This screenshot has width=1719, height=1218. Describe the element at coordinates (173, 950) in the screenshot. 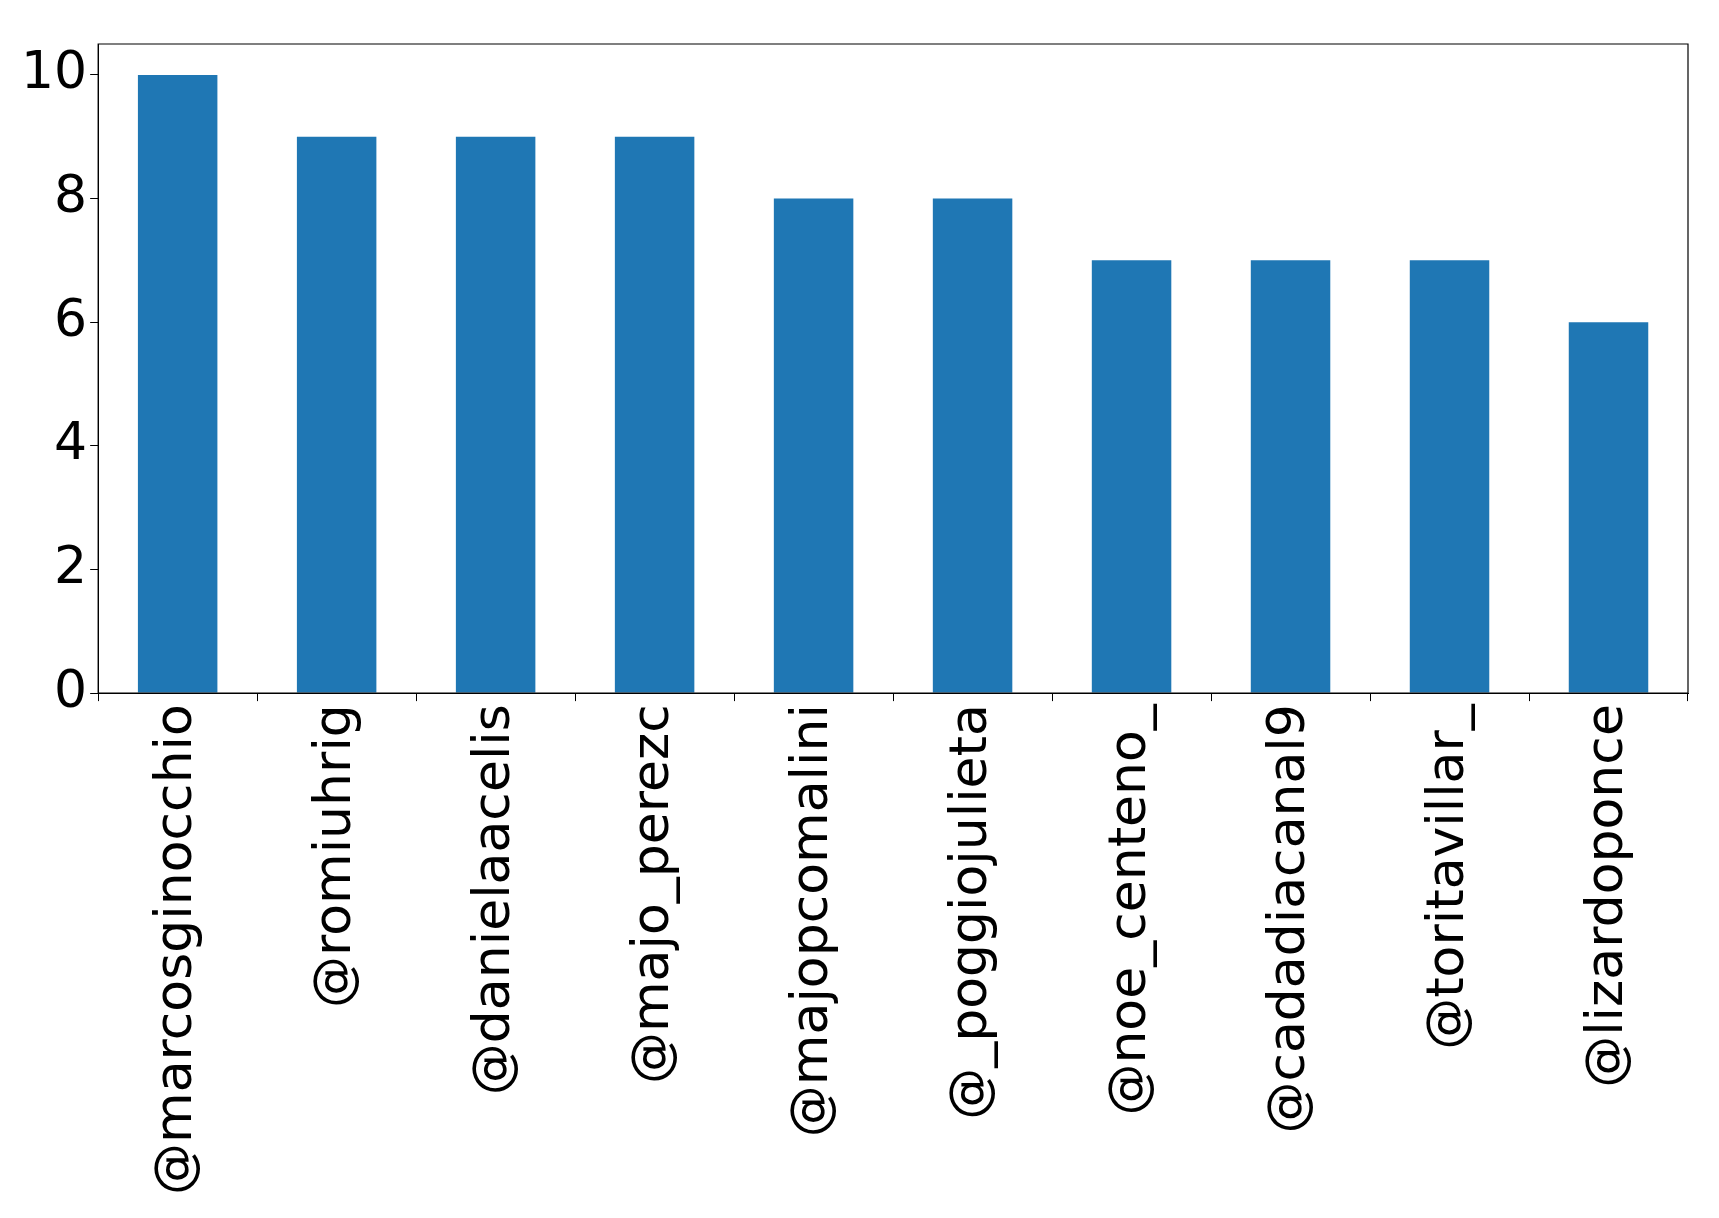

I see `x-tick-label: @marcosginocchio` at that location.